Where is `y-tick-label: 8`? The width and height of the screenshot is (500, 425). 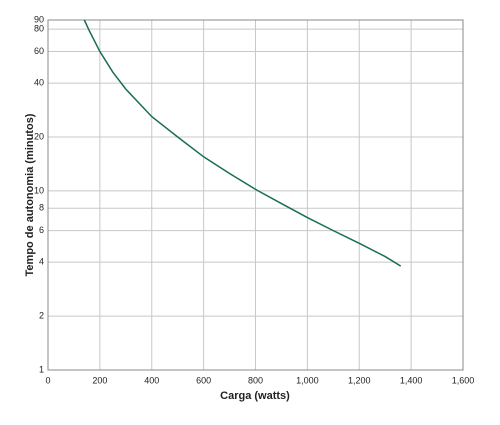 y-tick-label: 8 is located at coordinates (41, 208).